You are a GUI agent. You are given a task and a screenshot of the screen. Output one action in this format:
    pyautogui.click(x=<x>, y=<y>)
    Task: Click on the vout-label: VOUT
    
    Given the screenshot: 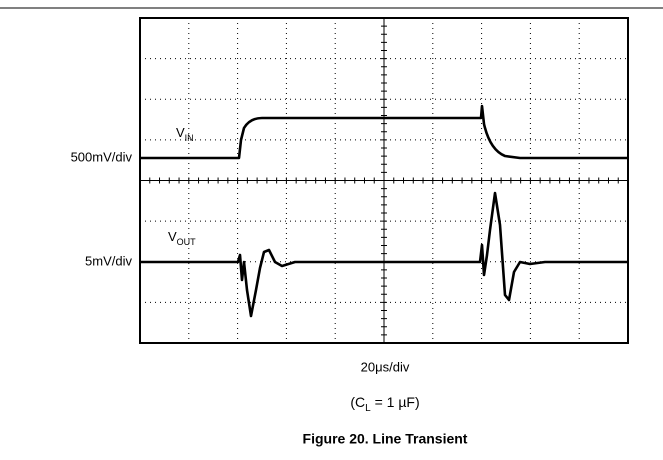 What is the action you would take?
    pyautogui.click(x=182, y=238)
    